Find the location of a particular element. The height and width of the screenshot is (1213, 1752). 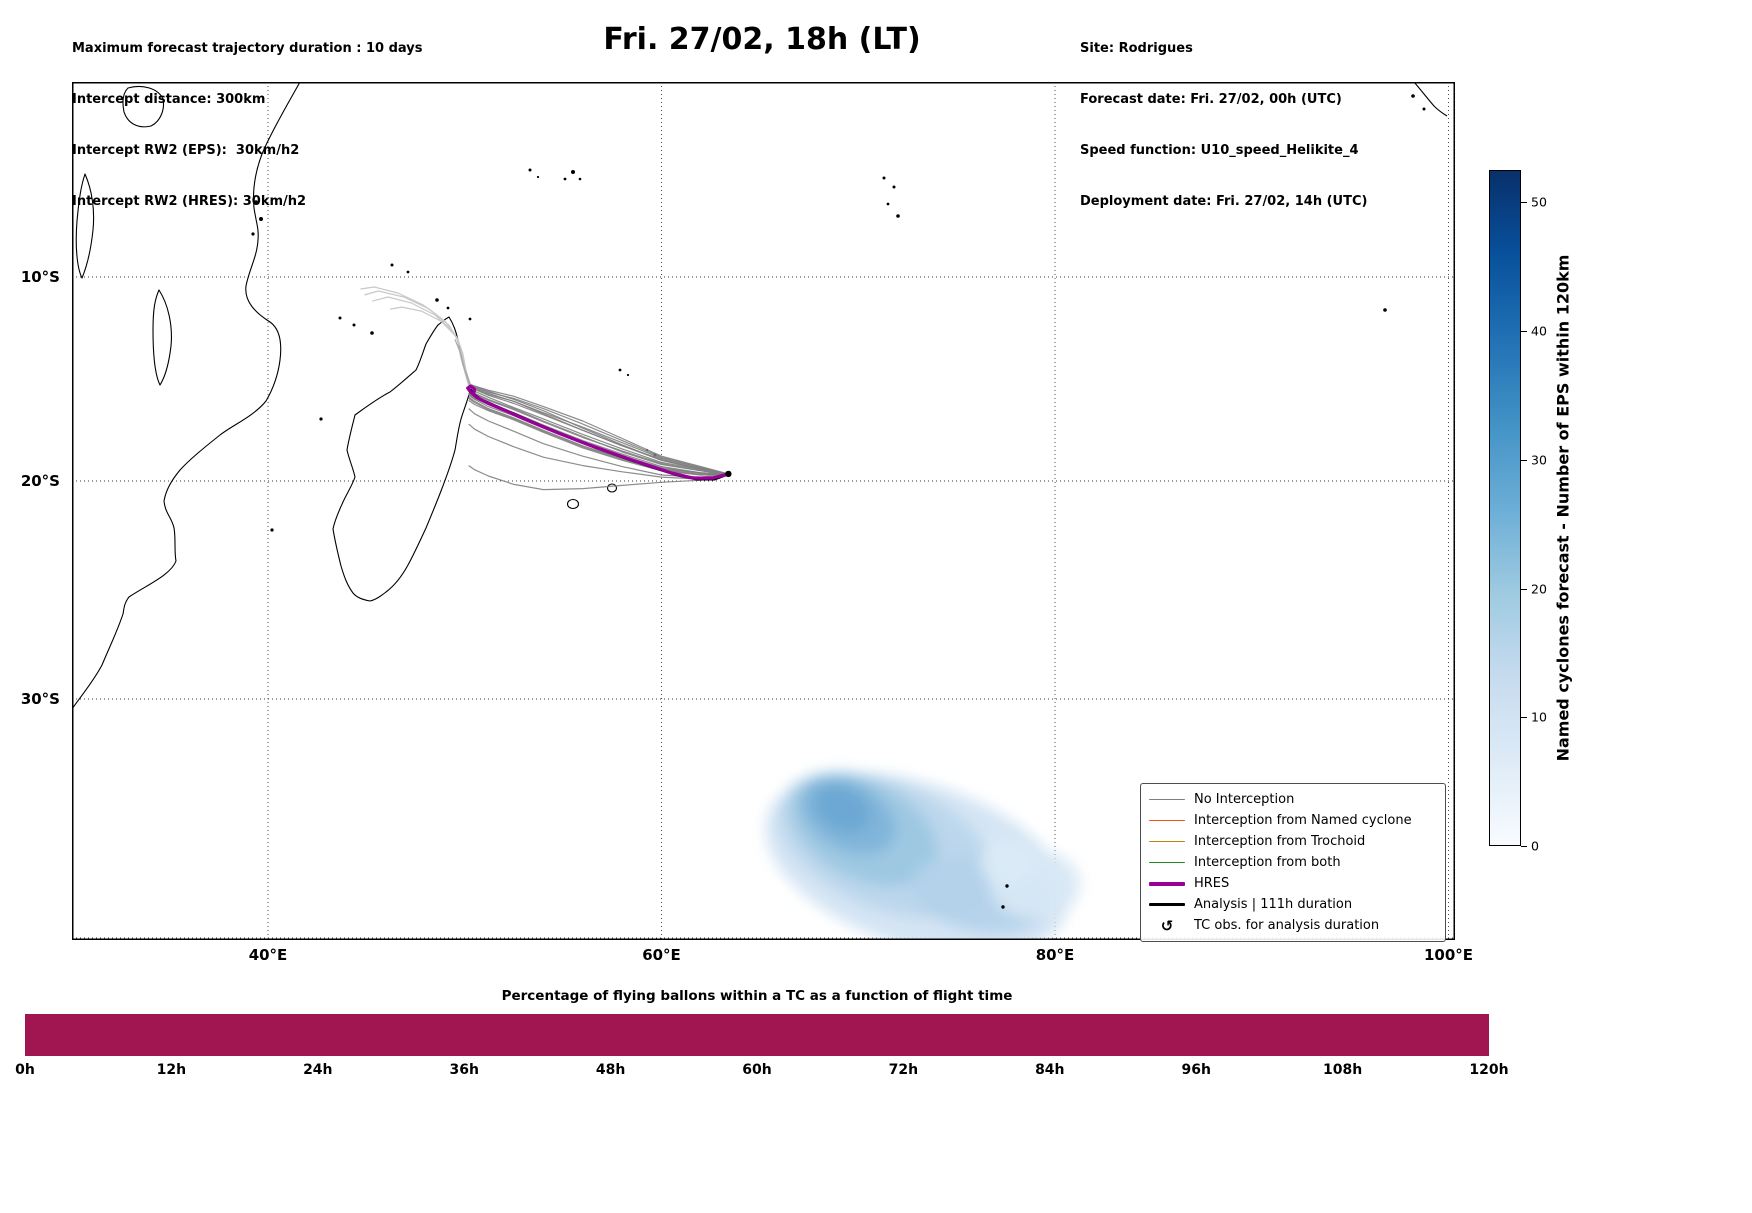

forecast-parameter-line: Intercept RW2 (HRES): 30km/h2 is located at coordinates (189, 201).